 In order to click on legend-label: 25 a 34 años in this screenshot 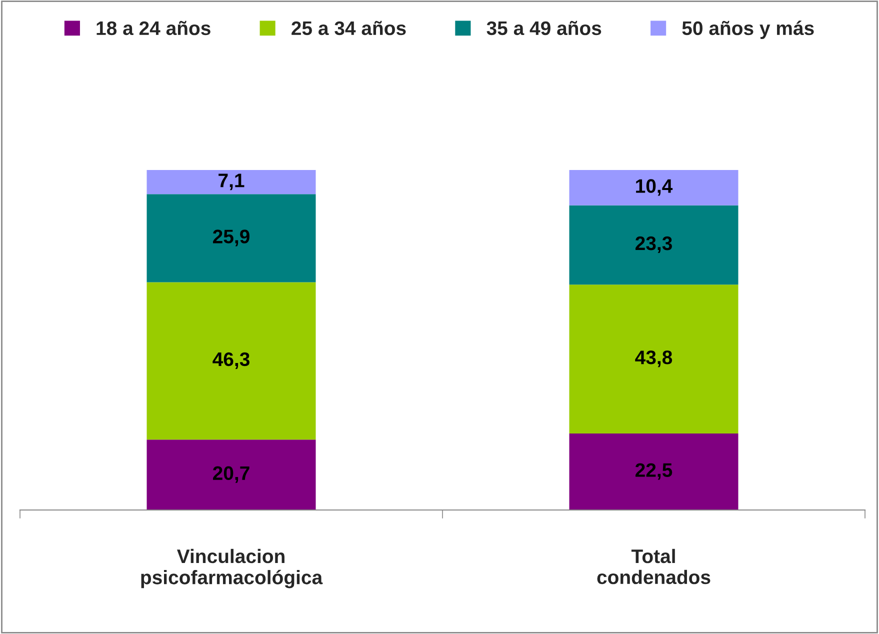, I will do `click(349, 28)`.